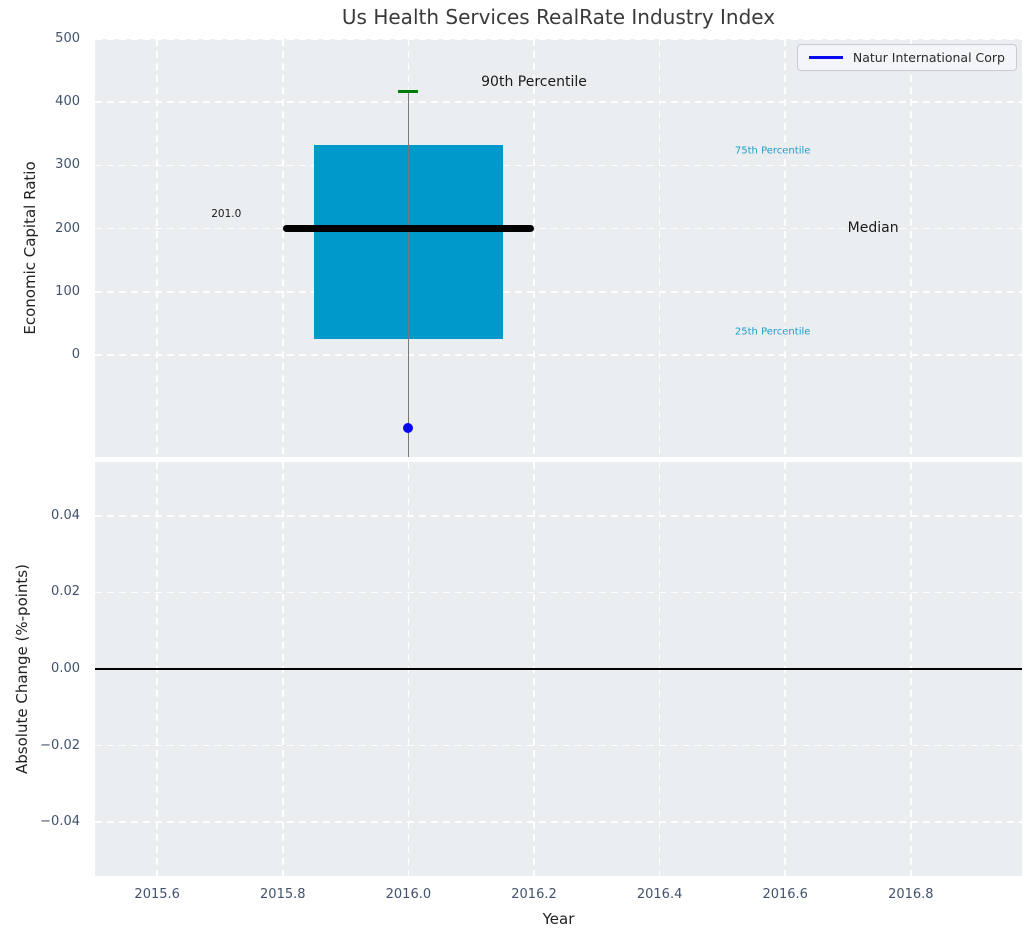 The image size is (1034, 942). Describe the element at coordinates (67, 102) in the screenshot. I see `y-tick-label: 400` at that location.